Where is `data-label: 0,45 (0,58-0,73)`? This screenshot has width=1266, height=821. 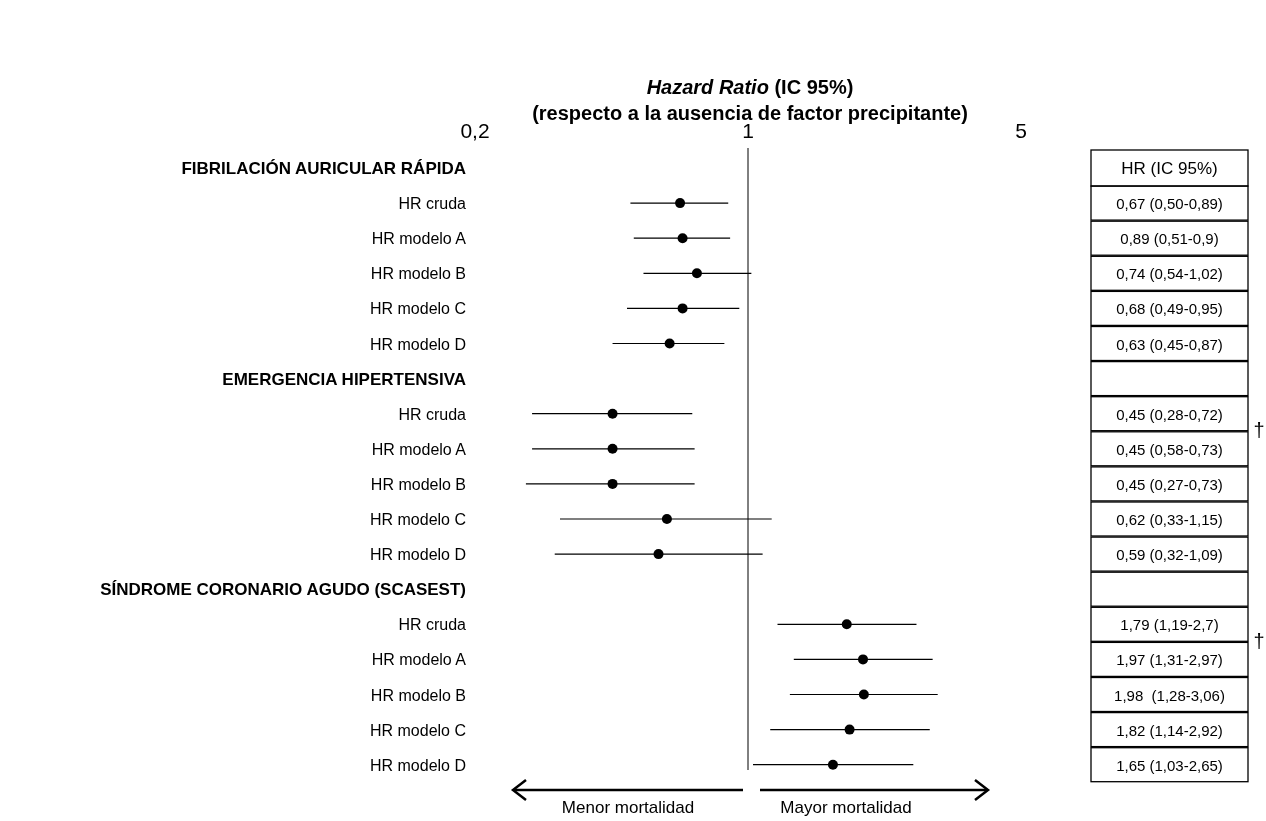
data-label: 0,45 (0,58-0,73) is located at coordinates (1169, 449).